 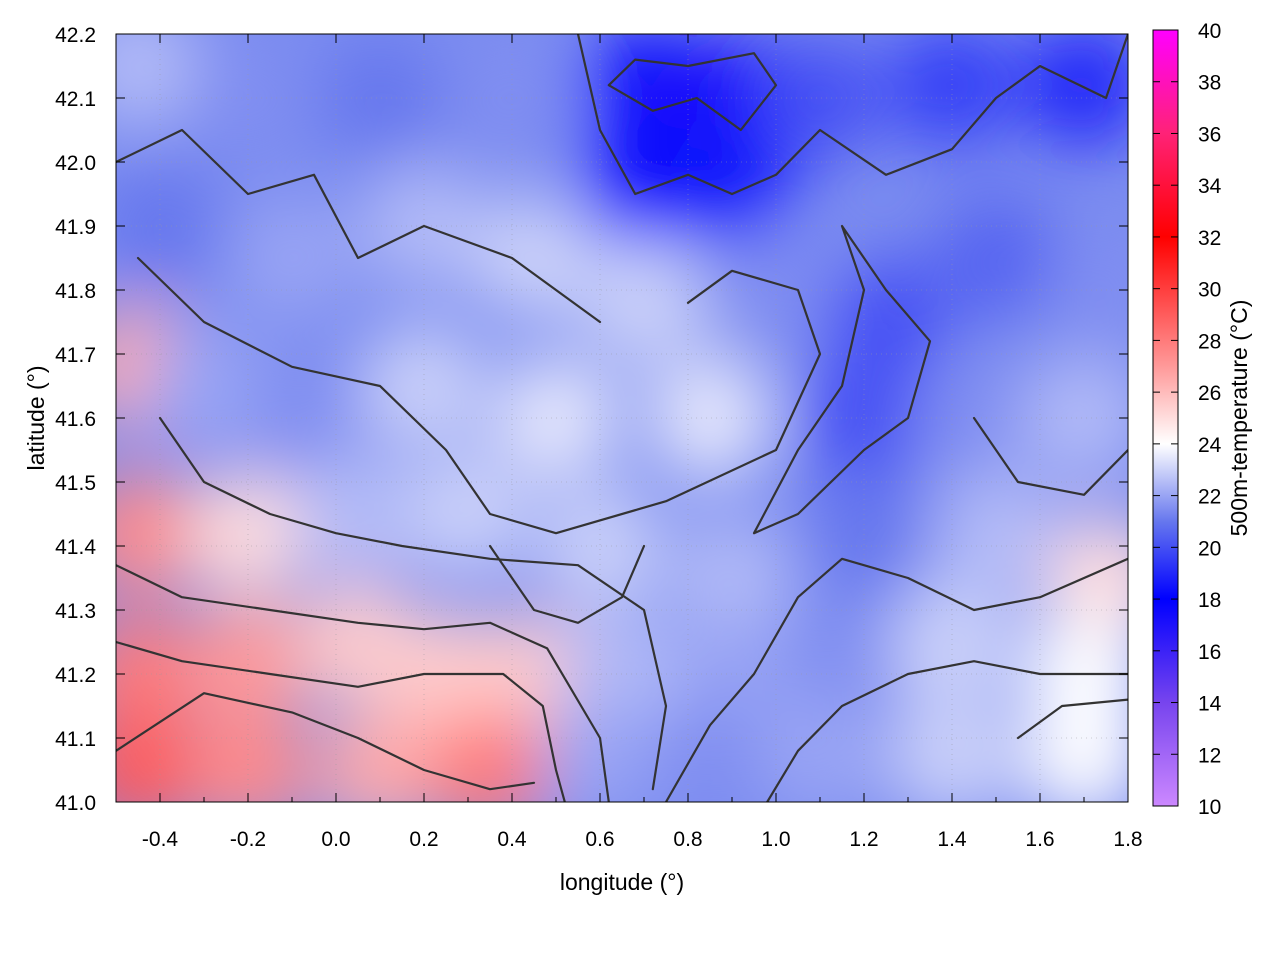 I want to click on y-tick-label: 41.9, so click(x=75, y=227).